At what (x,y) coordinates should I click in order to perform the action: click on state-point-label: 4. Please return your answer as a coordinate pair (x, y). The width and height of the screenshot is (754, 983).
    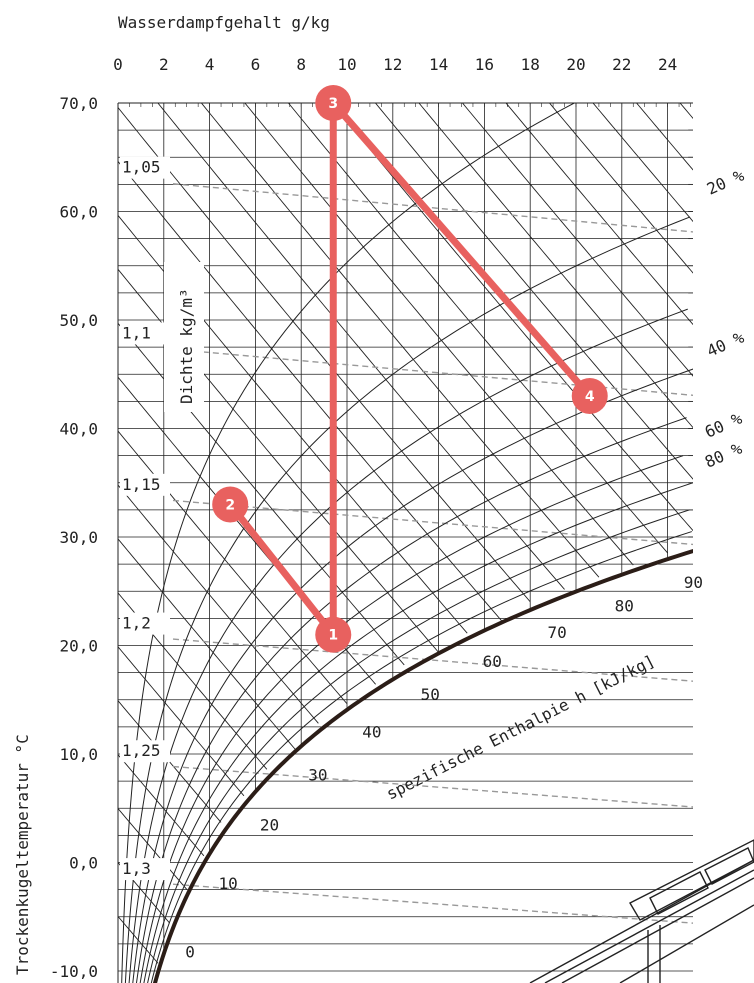
    Looking at the image, I should click on (590, 397).